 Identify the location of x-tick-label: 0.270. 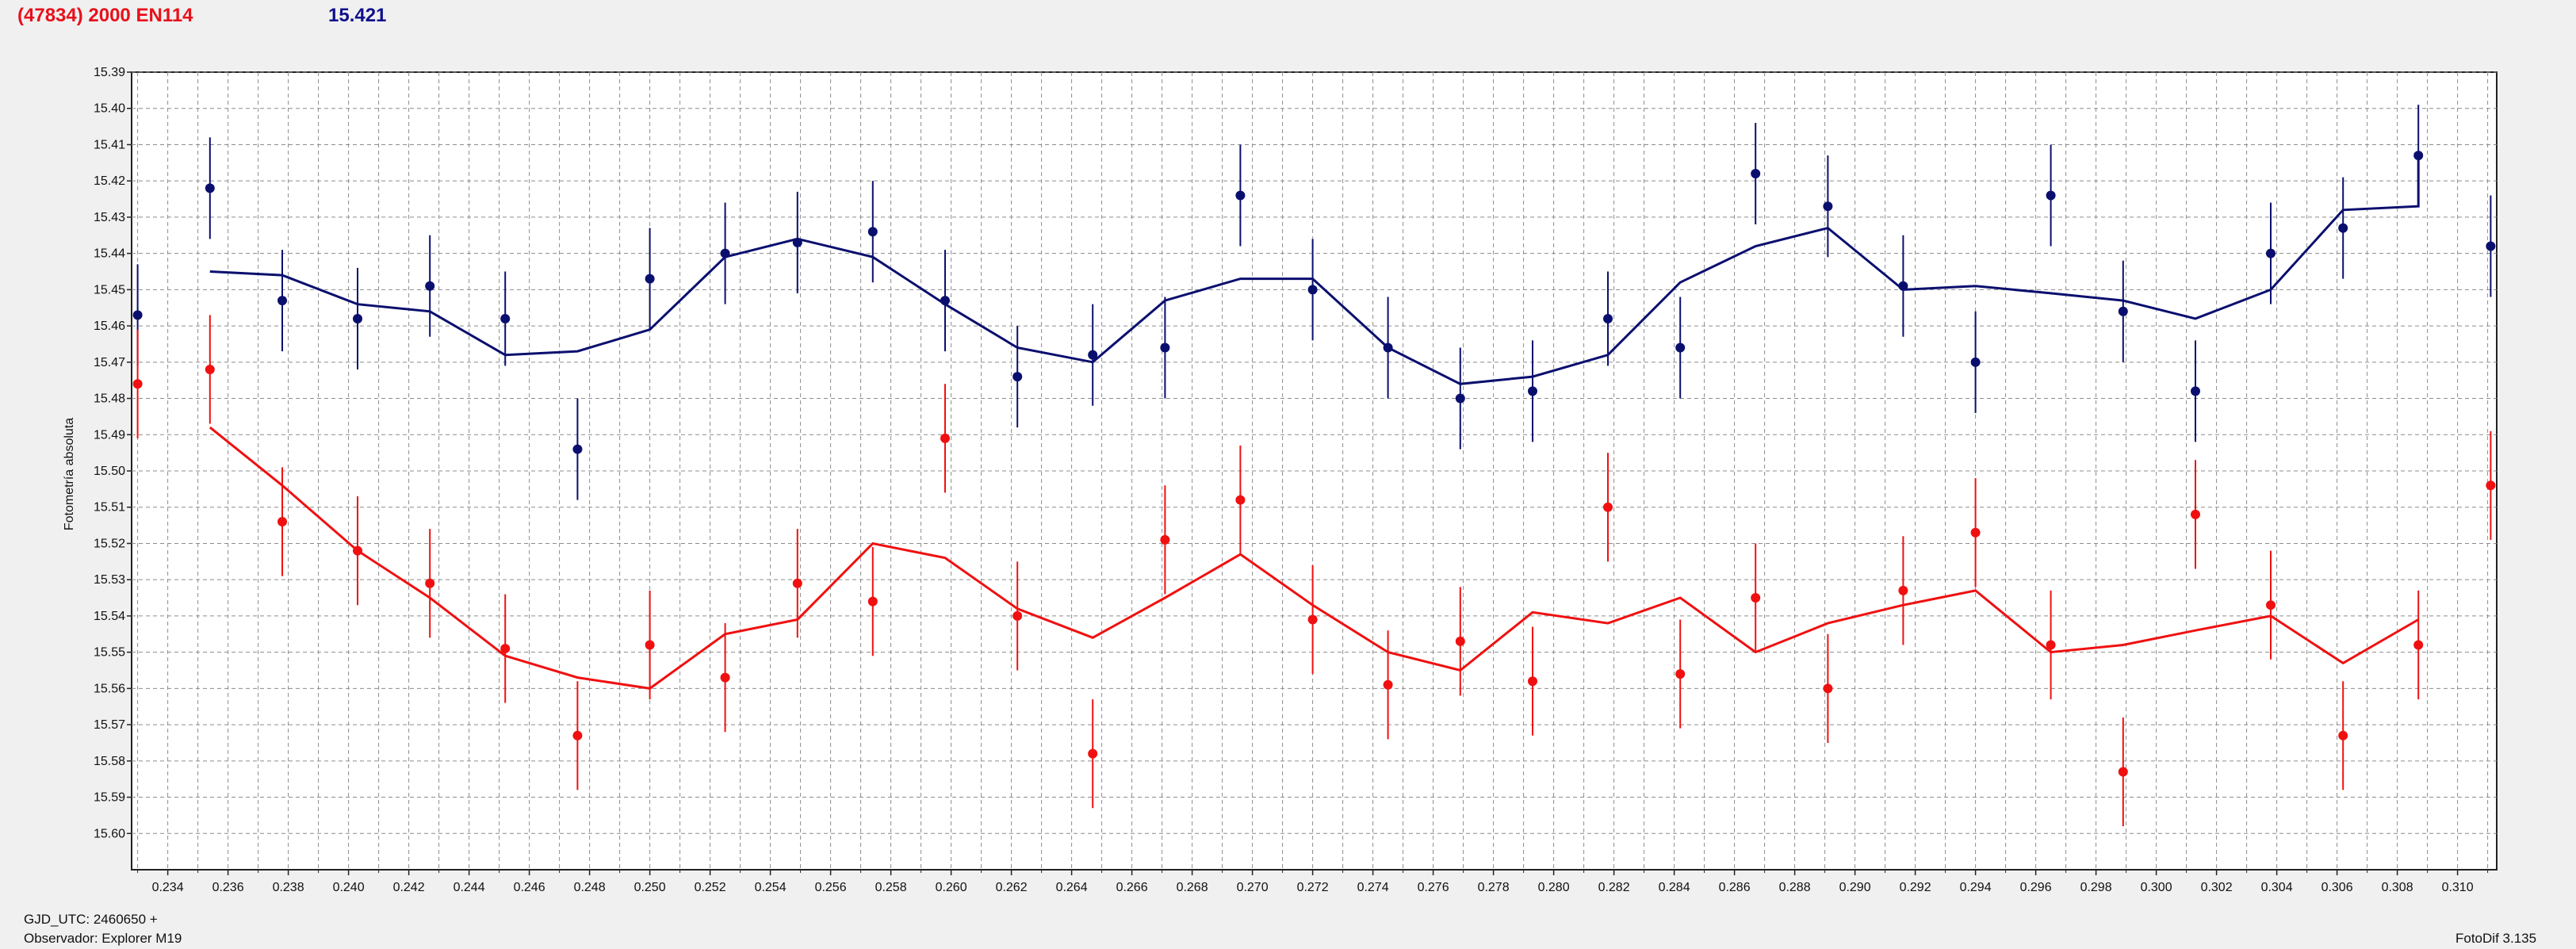
(1253, 887).